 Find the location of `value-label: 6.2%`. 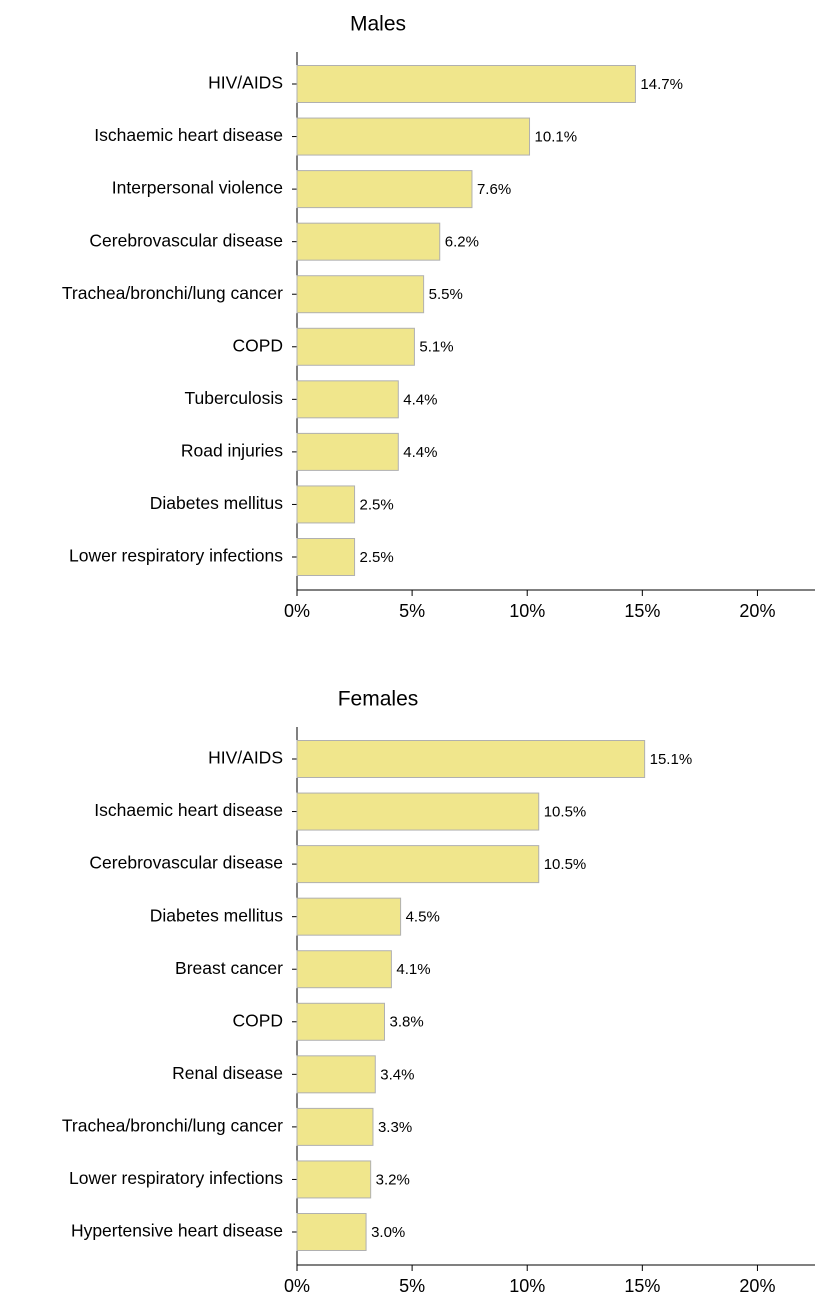

value-label: 6.2% is located at coordinates (462, 242).